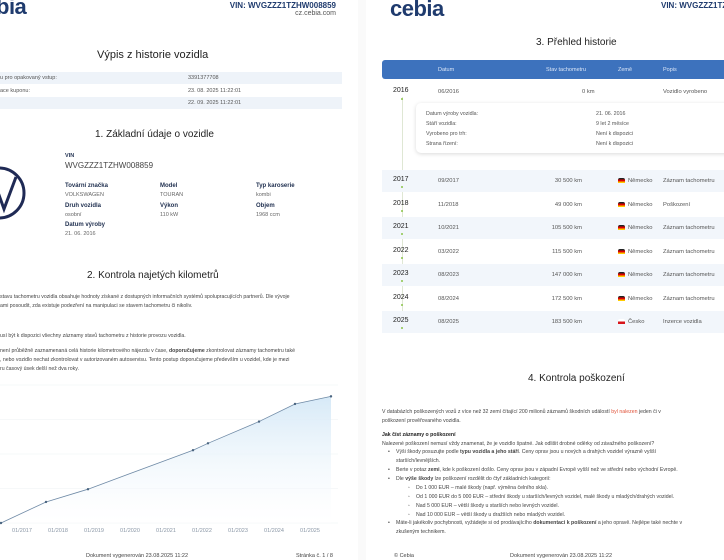 This screenshot has width=724, height=560. I want to click on history-row: 2018 11/2018 49 000 km Německo Poškození, so click(542, 203).